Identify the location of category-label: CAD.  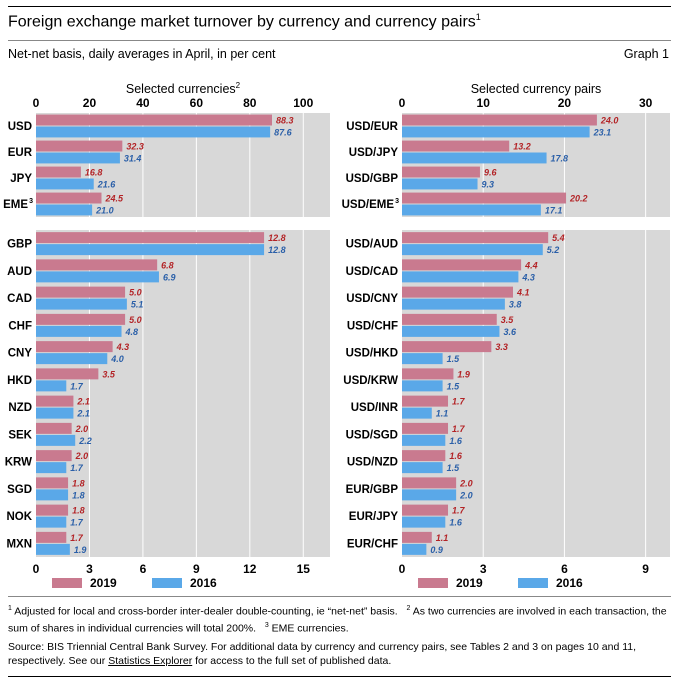
(19, 299).